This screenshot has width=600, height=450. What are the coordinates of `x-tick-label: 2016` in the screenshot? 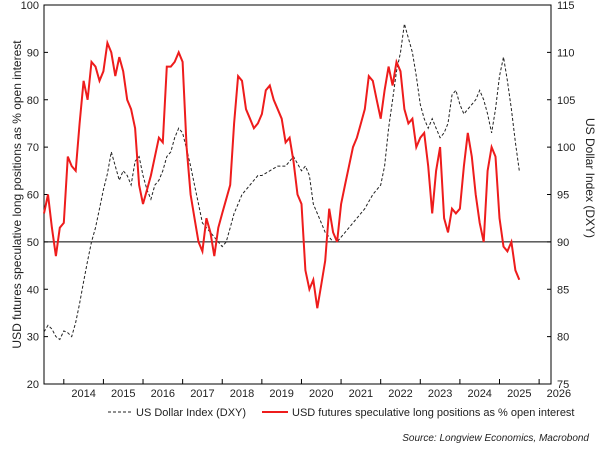 It's located at (163, 394).